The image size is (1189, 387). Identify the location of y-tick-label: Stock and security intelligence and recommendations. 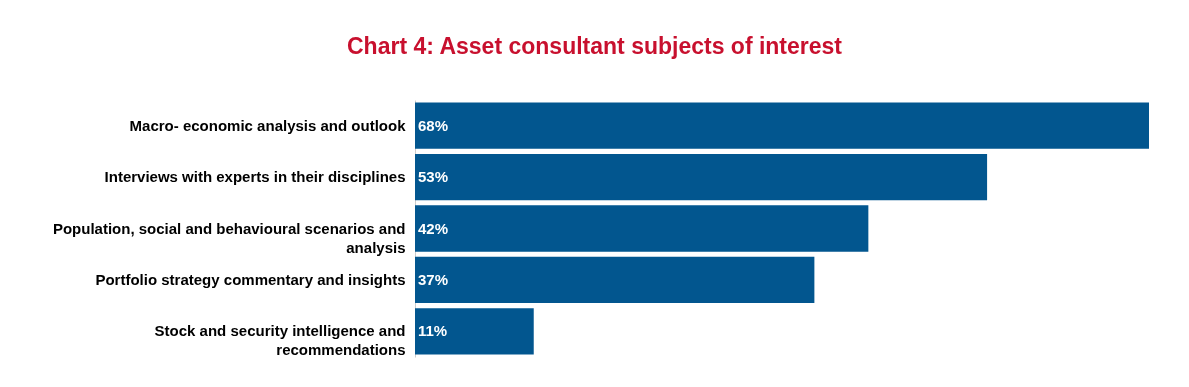
(280, 340).